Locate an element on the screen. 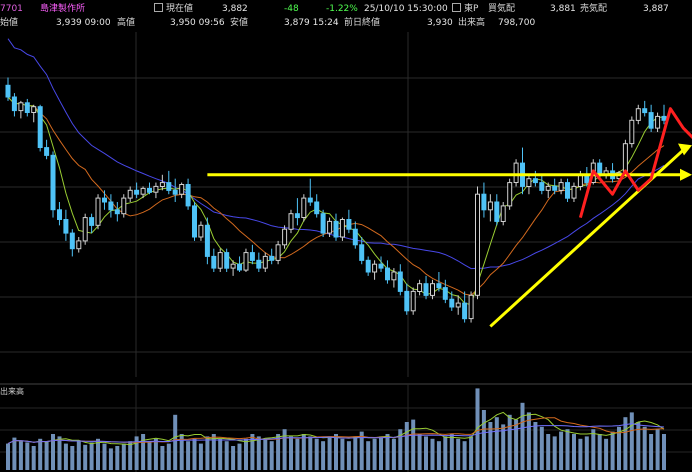  market-label: 東P is located at coordinates (465, 9).